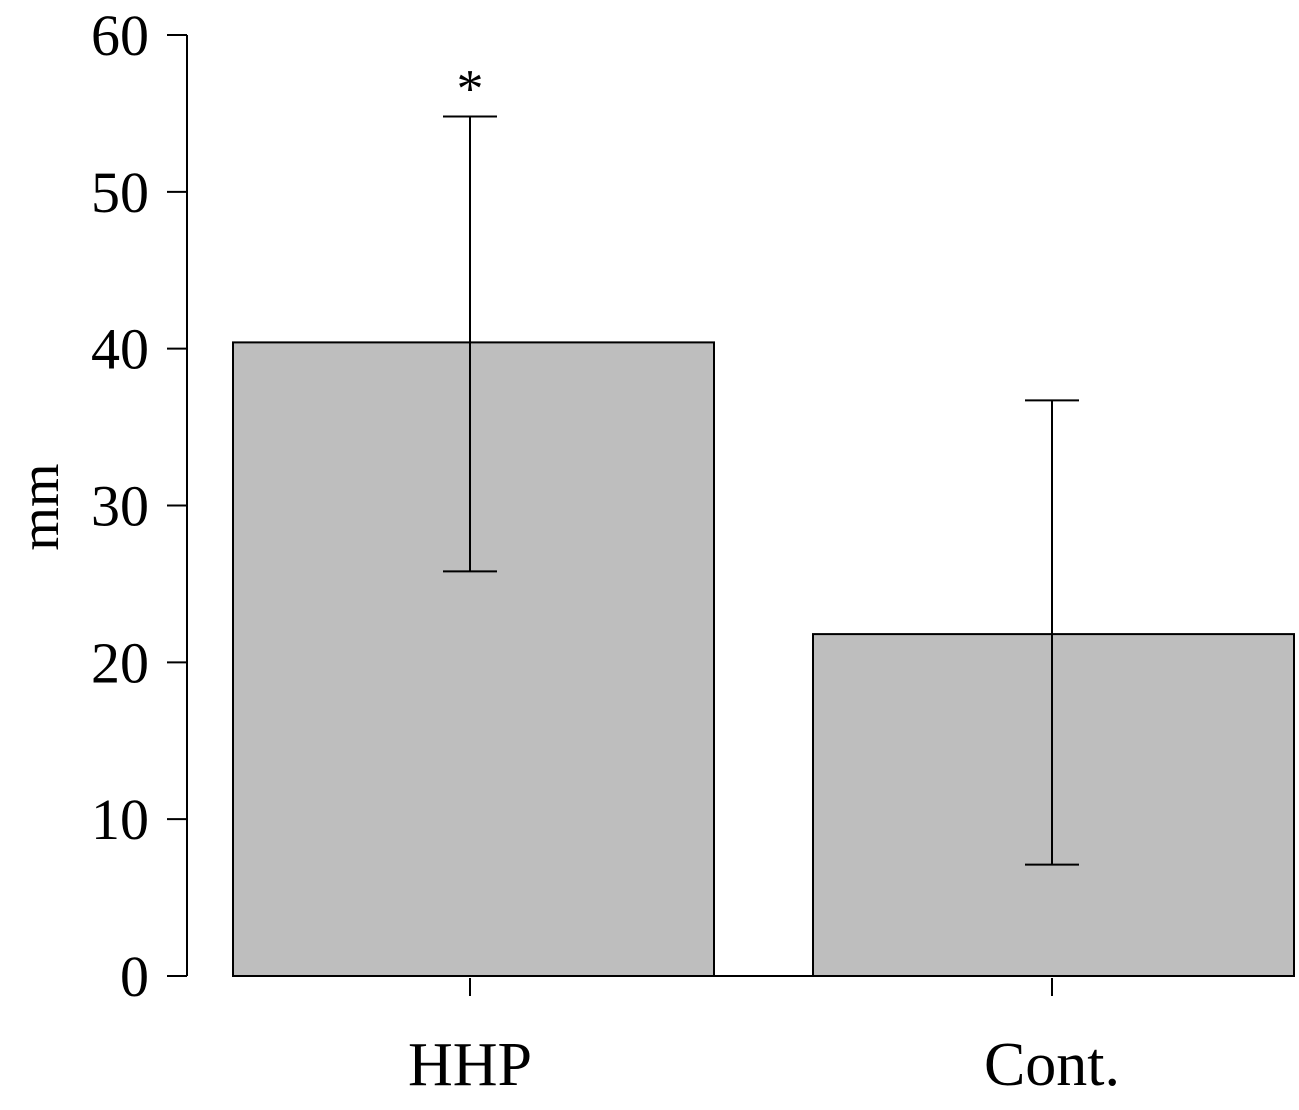 The width and height of the screenshot is (1299, 1110). Describe the element at coordinates (120, 192) in the screenshot. I see `y-tick-label-50: 50` at that location.